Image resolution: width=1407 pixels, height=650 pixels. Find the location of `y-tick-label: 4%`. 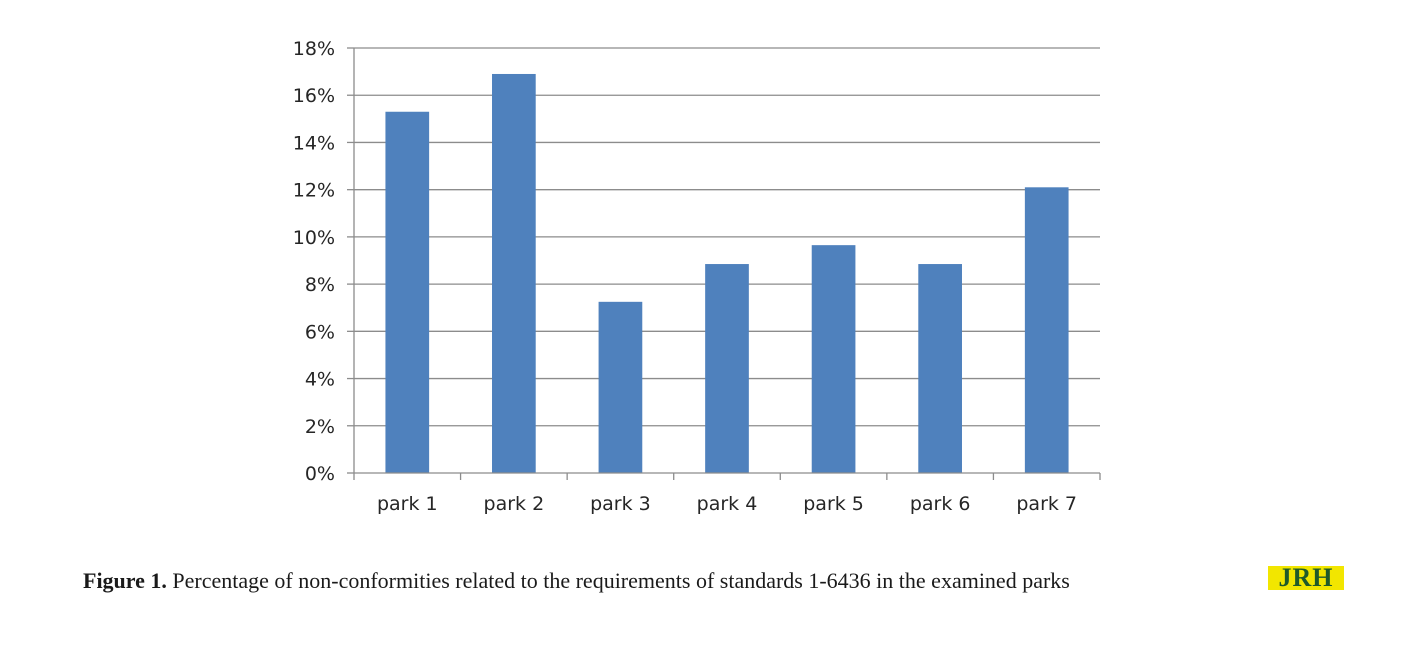

y-tick-label: 4% is located at coordinates (320, 380).